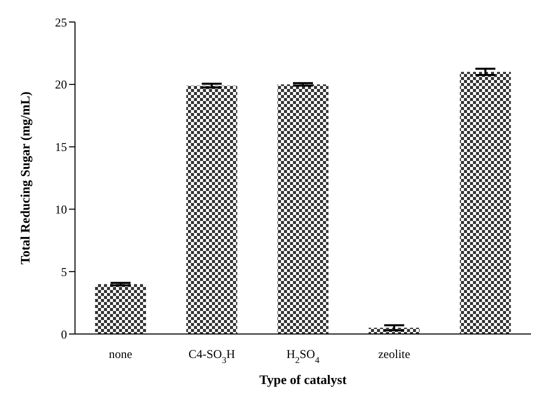  I want to click on y-tick-label: 20, so click(61, 85).